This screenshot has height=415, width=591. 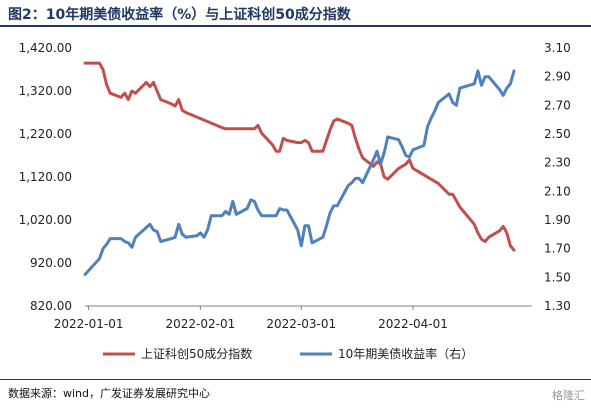 I want to click on page-title: 图2：10年期美债收益率（%）与上证科创50成分指数, so click(x=179, y=15).